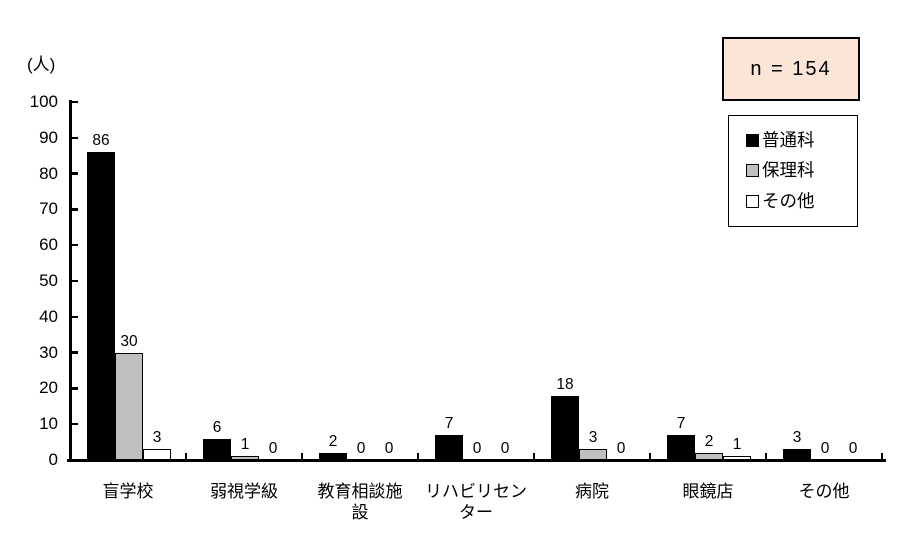 Image resolution: width=910 pixels, height=540 pixels. Describe the element at coordinates (48, 245) in the screenshot. I see `y-tick-label: 60` at that location.